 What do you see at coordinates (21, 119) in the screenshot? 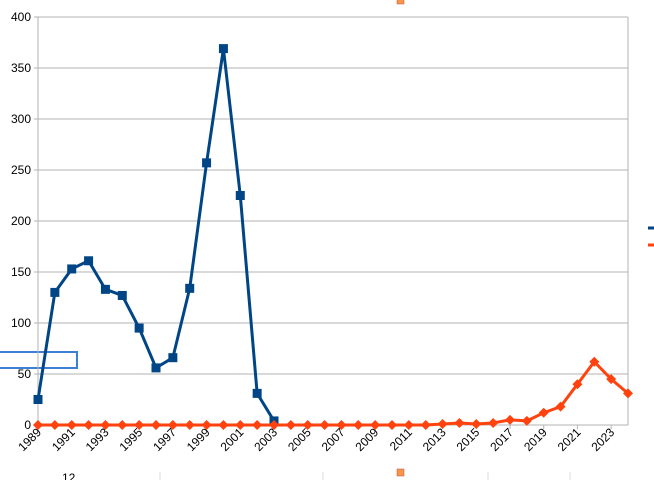
I see `y-tick-label: 300` at bounding box center [21, 119].